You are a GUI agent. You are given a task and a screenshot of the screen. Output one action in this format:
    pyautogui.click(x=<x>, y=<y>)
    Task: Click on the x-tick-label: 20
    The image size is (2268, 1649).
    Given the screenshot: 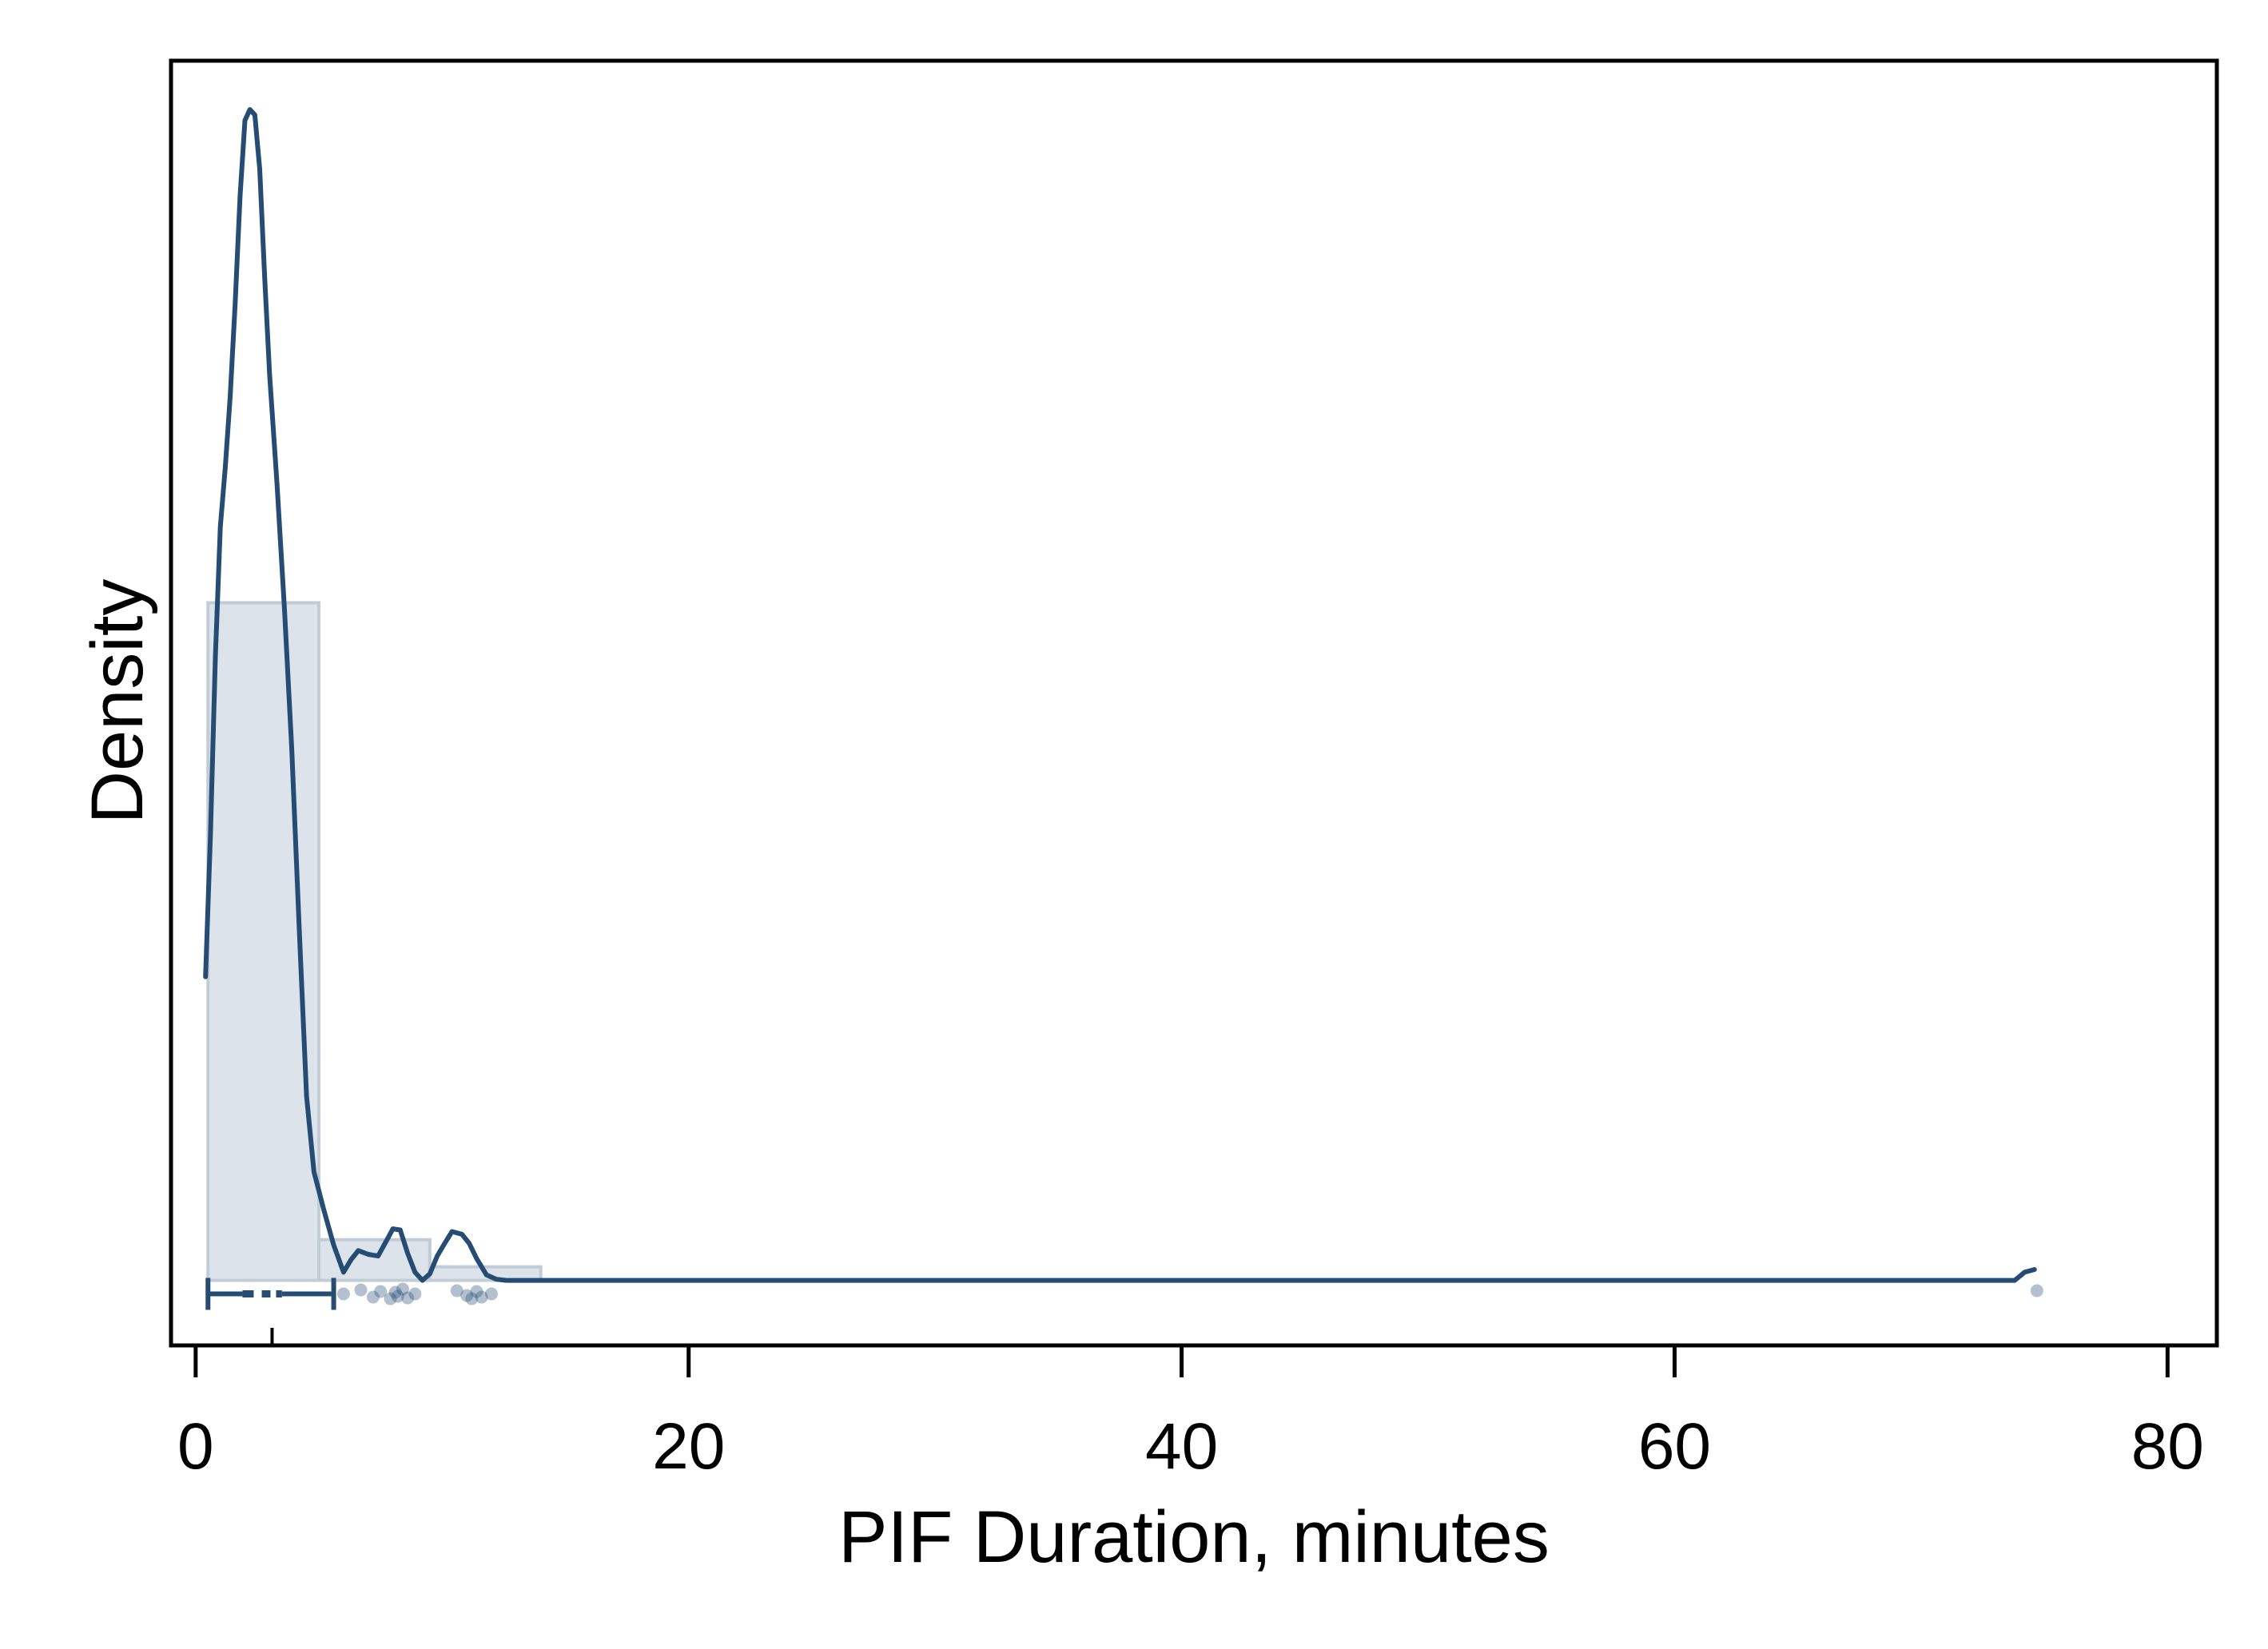 What is the action you would take?
    pyautogui.click(x=688, y=1446)
    